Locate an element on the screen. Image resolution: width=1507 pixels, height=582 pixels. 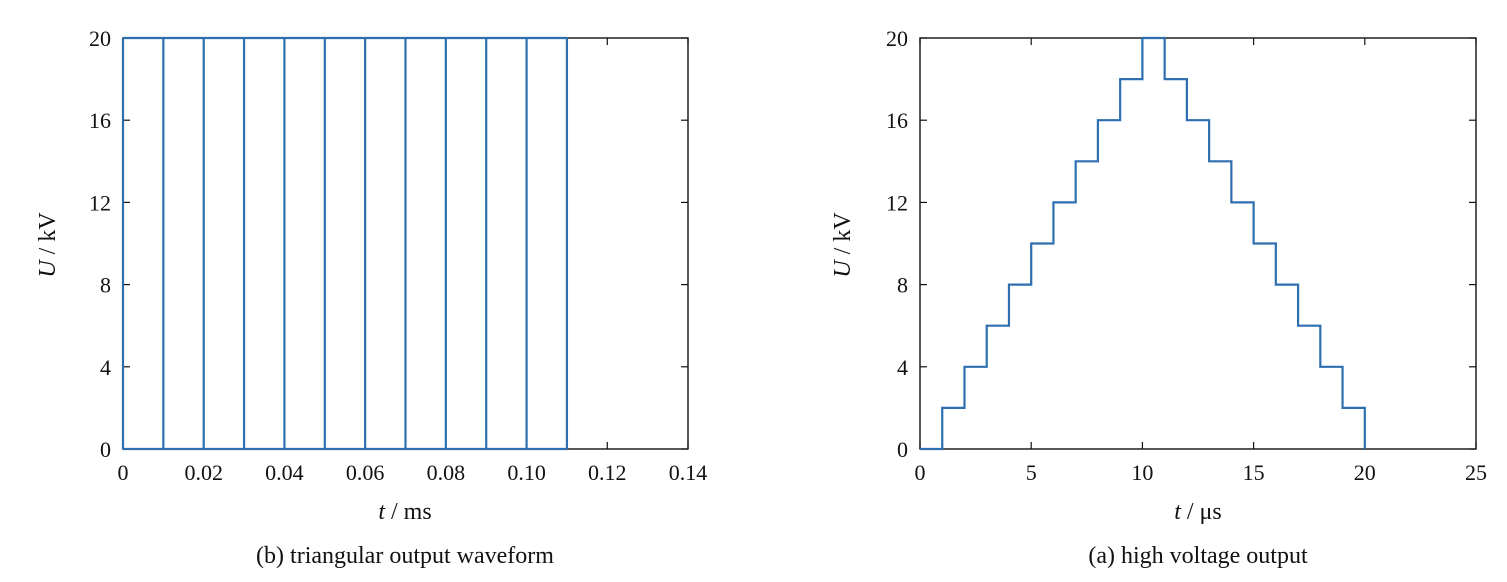
x-tick-label: 0.04 is located at coordinates (284, 472).